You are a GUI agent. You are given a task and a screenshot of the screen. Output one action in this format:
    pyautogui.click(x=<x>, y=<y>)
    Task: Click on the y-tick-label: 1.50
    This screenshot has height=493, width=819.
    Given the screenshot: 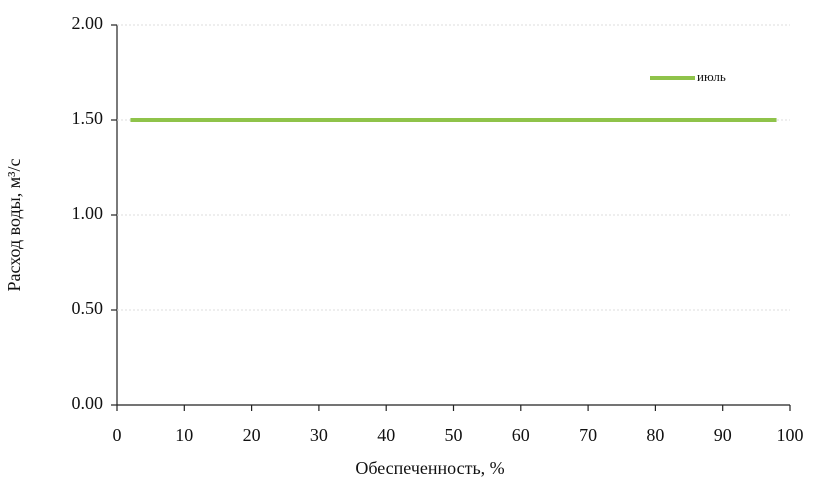 What is the action you would take?
    pyautogui.click(x=88, y=118)
    